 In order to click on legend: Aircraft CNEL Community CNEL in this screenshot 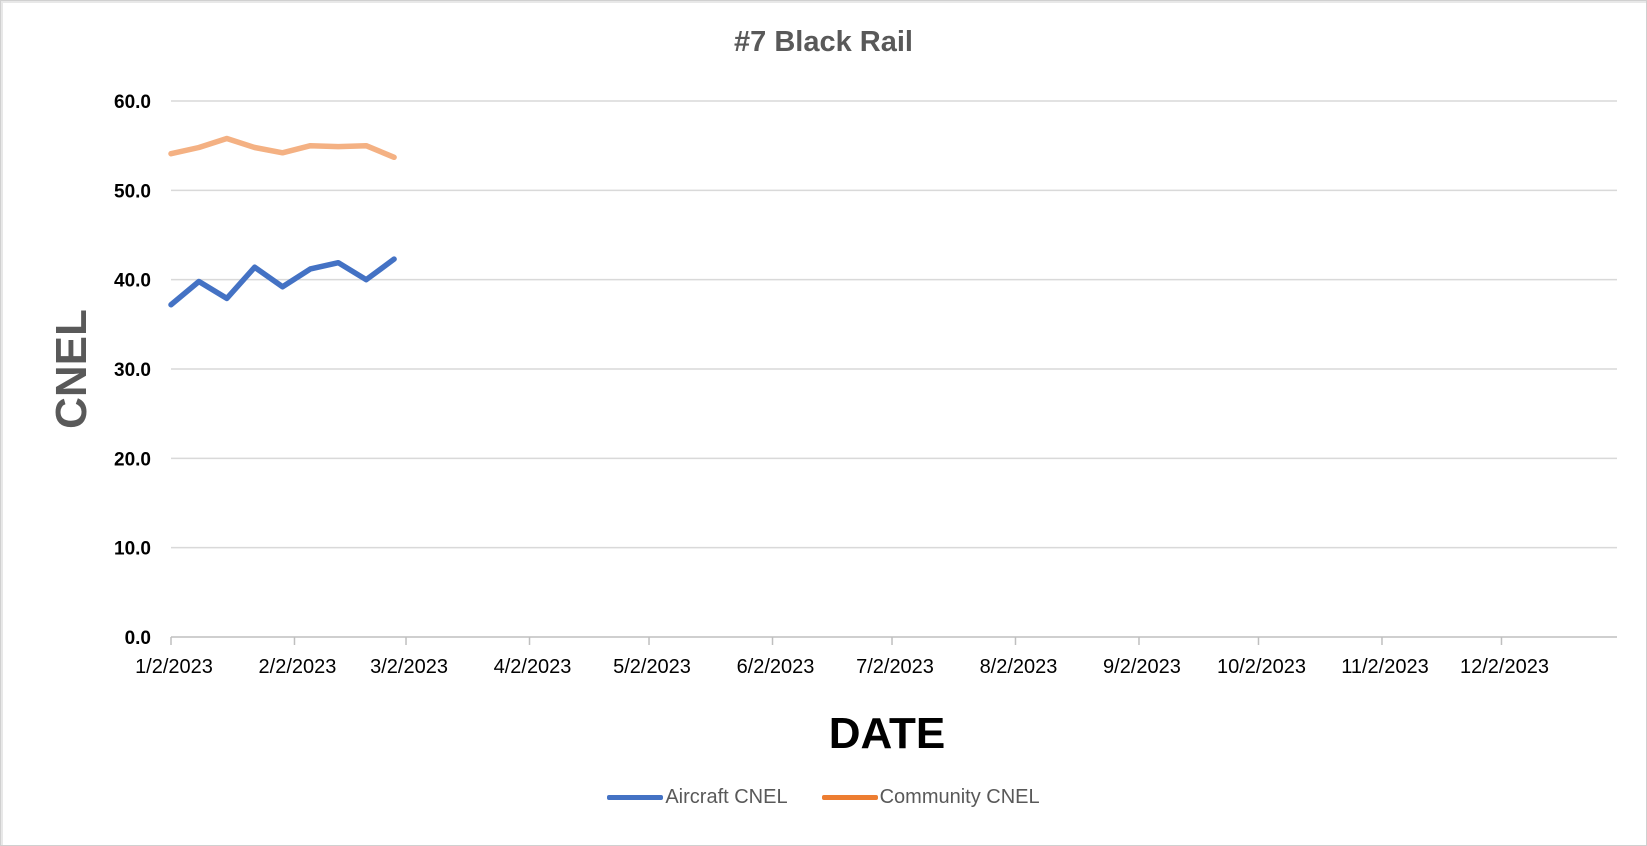, I will do `click(823, 797)`.